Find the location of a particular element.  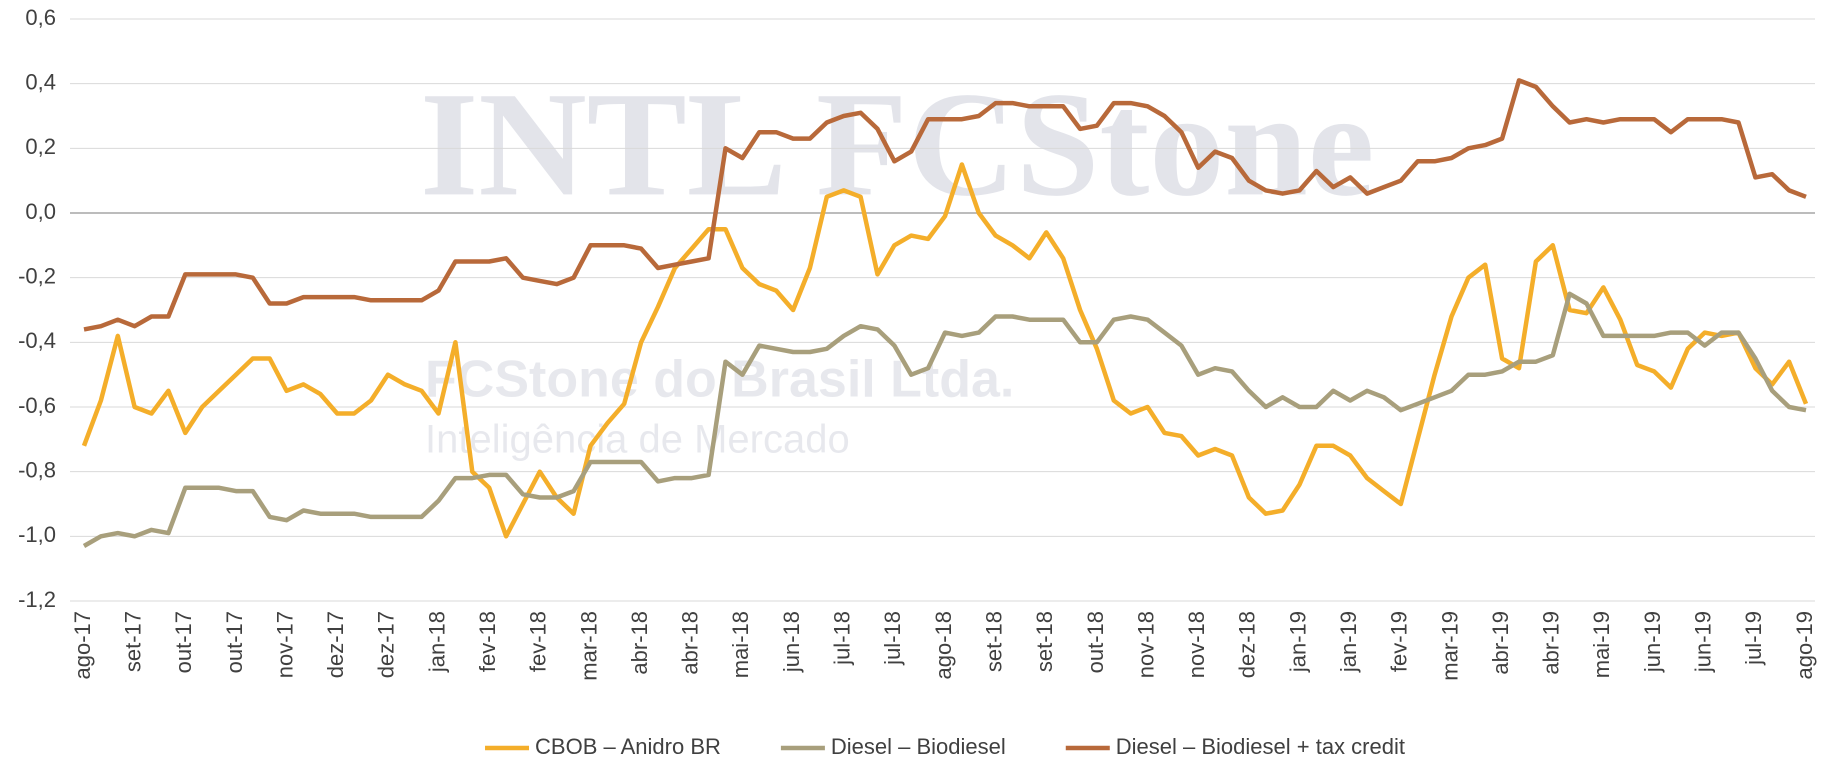

x-tick-label: out-18 is located at coordinates (1095, 642).